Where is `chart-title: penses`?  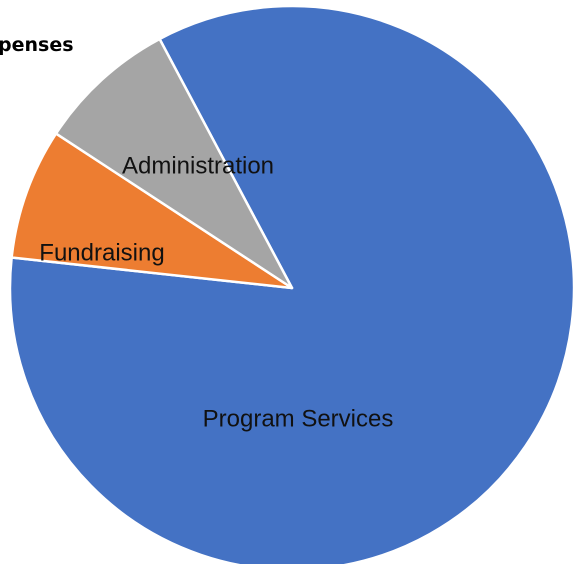
chart-title: penses is located at coordinates (37, 45).